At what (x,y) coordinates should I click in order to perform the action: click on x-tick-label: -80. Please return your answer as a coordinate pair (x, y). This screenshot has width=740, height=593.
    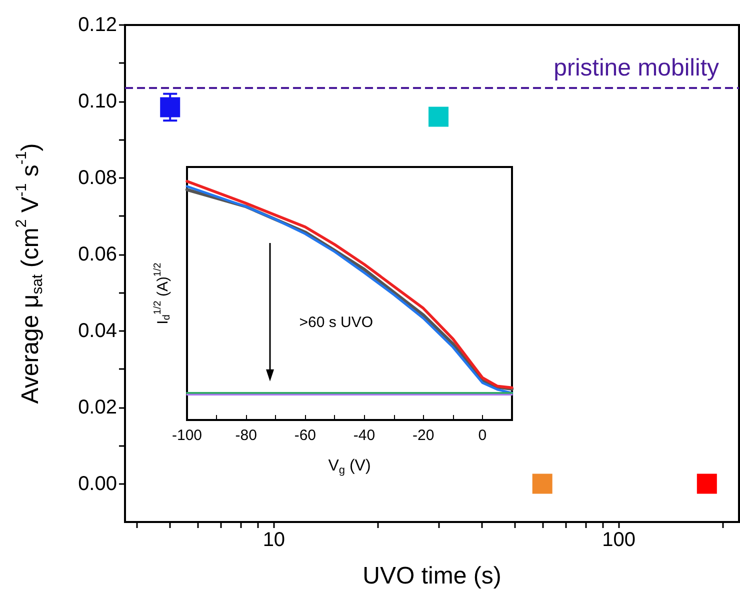
    Looking at the image, I should click on (246, 435).